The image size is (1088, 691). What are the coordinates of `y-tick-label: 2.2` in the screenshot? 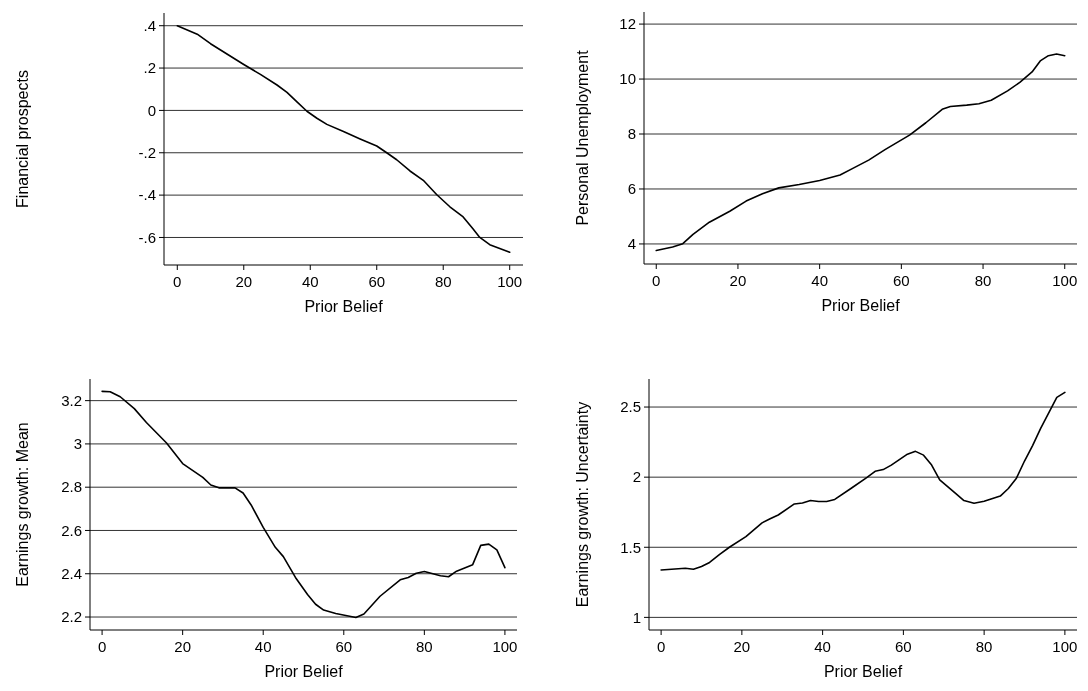 It's located at (71, 617).